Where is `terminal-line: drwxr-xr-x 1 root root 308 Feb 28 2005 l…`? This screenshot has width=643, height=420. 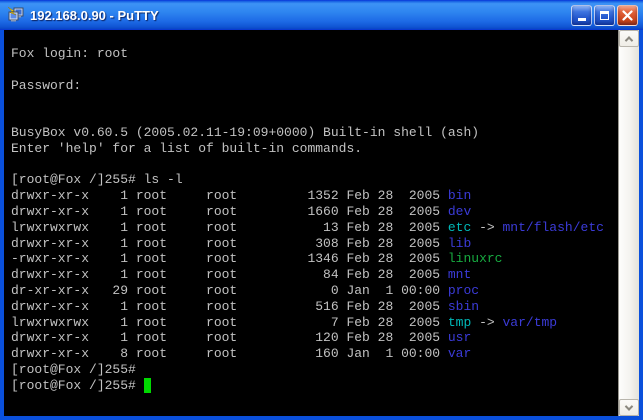 terminal-line: drwxr-xr-x 1 root root 308 Feb 28 2005 l… is located at coordinates (314, 244).